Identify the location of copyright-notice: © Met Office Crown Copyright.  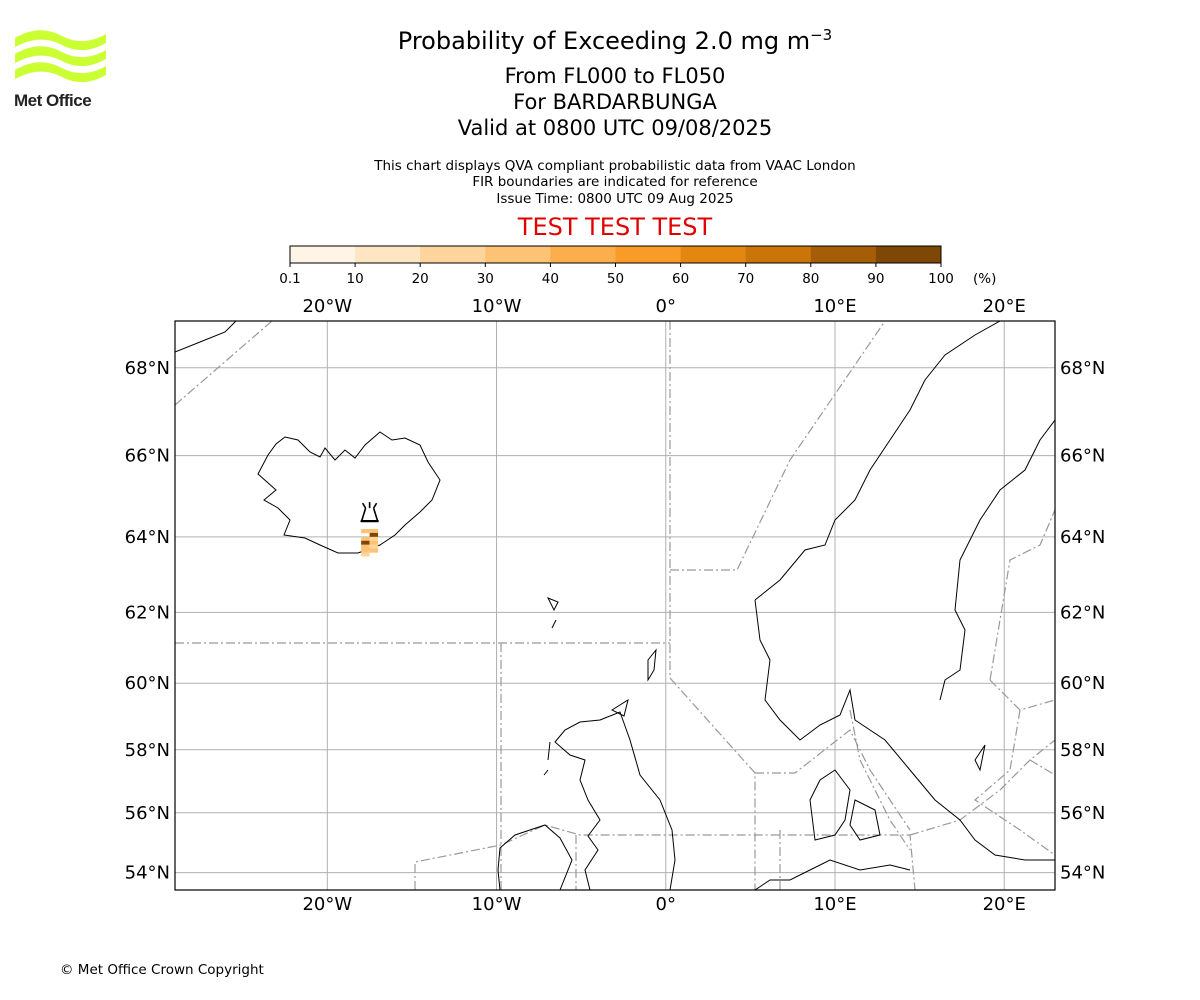
(162, 970).